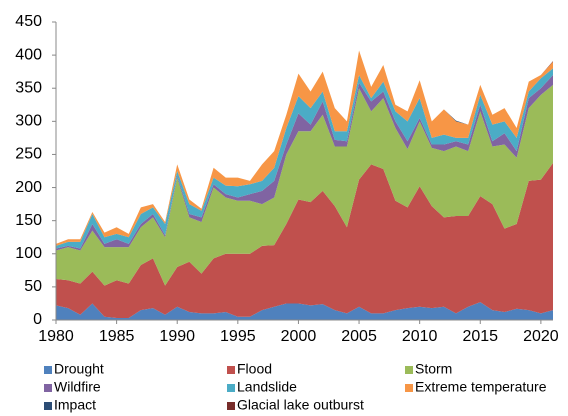 The width and height of the screenshot is (568, 416). Describe the element at coordinates (480, 336) in the screenshot. I see `x-tick-label: 2015` at that location.